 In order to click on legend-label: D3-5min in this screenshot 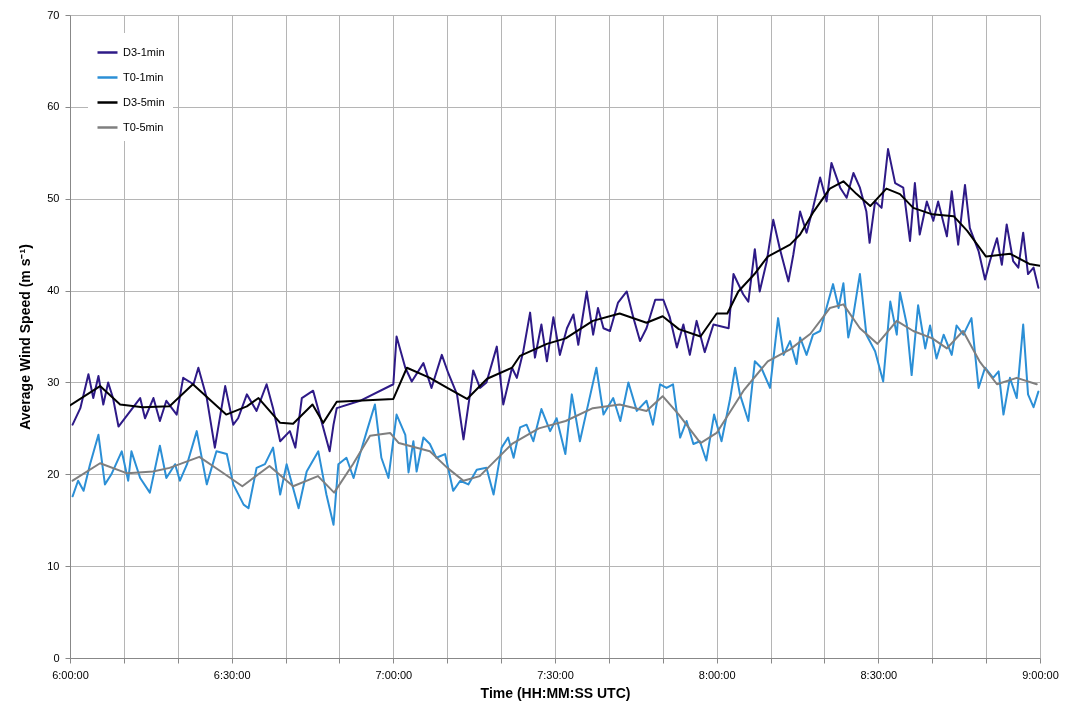, I will do `click(144, 101)`.